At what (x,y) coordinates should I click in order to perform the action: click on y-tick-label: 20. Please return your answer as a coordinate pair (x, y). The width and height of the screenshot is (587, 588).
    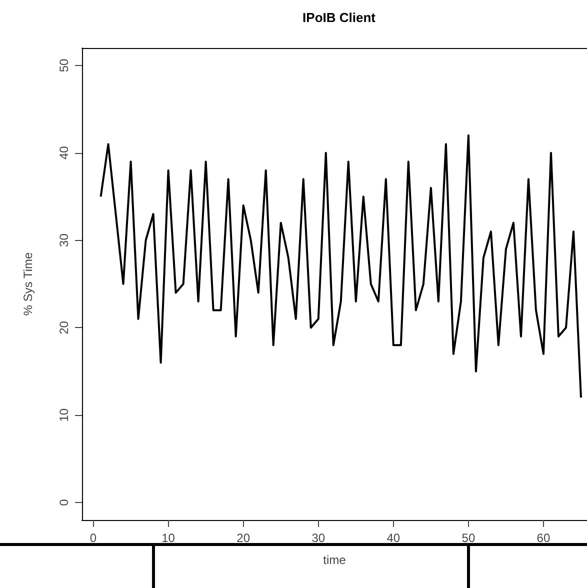
    Looking at the image, I should click on (64, 327).